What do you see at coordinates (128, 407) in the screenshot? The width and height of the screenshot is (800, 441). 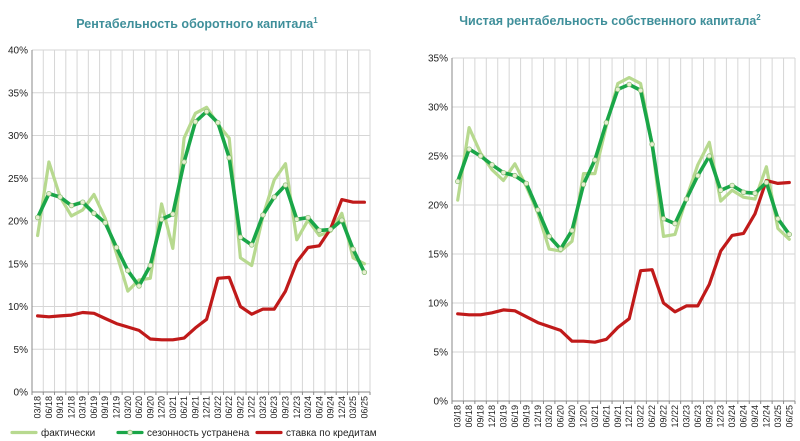 I see `x-tick-label: 03/20` at bounding box center [128, 407].